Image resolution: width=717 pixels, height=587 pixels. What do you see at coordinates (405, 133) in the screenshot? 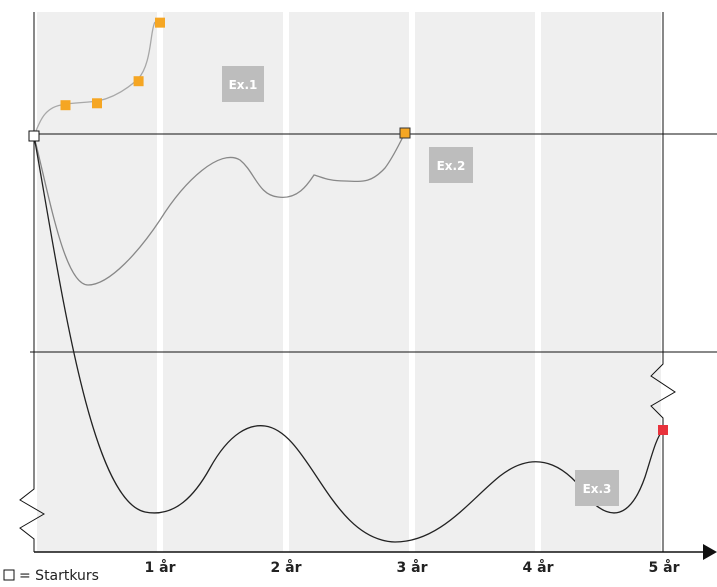
I see `ex2-end-marker` at bounding box center [405, 133].